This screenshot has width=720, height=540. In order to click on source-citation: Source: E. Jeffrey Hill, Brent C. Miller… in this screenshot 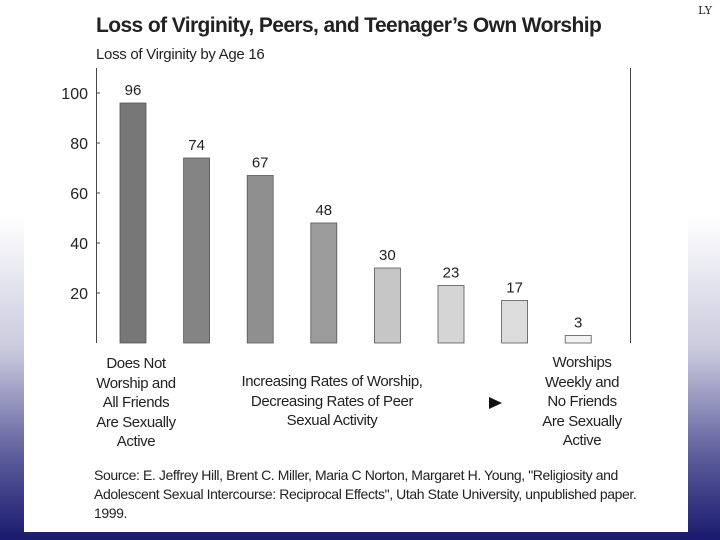, I will do `click(365, 494)`.